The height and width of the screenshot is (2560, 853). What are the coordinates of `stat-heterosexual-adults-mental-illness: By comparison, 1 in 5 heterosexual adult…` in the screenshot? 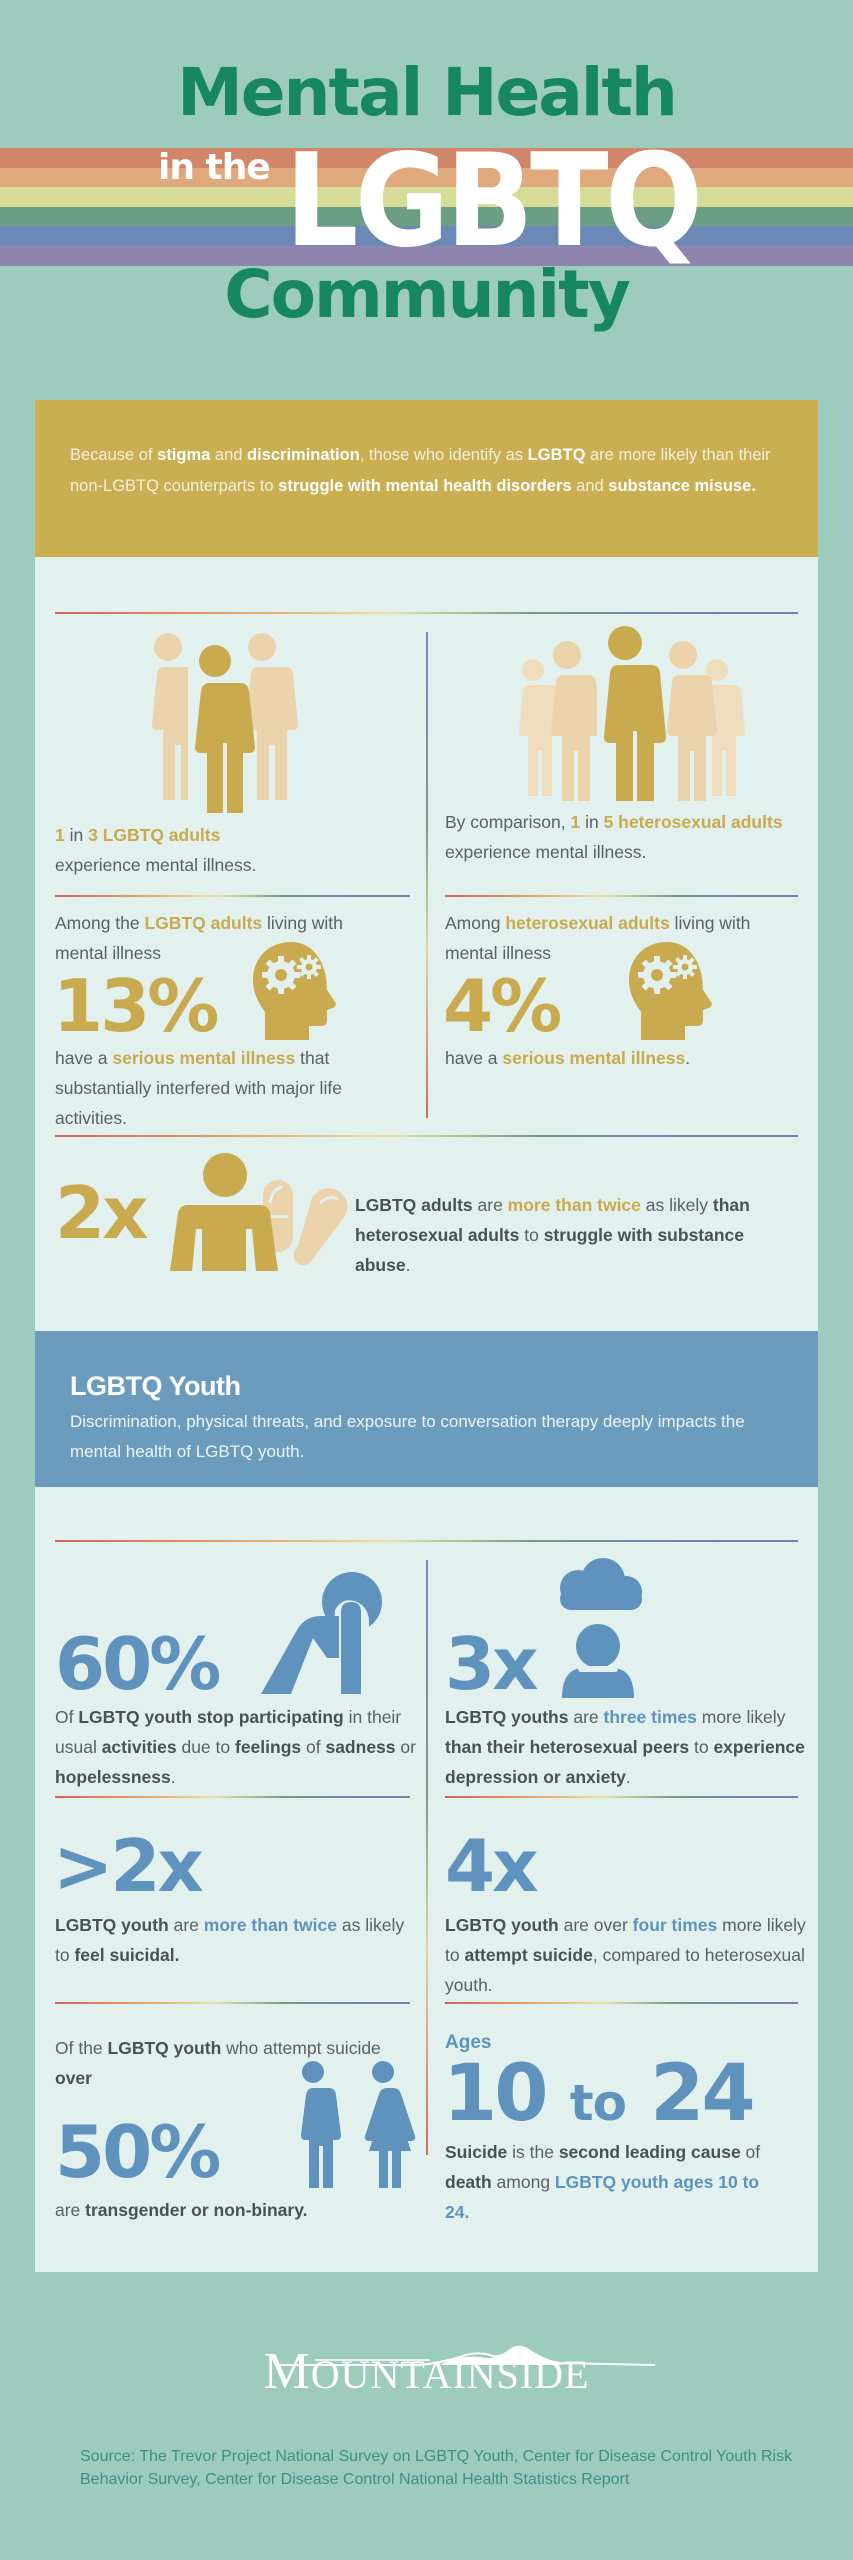 It's located at (614, 837).